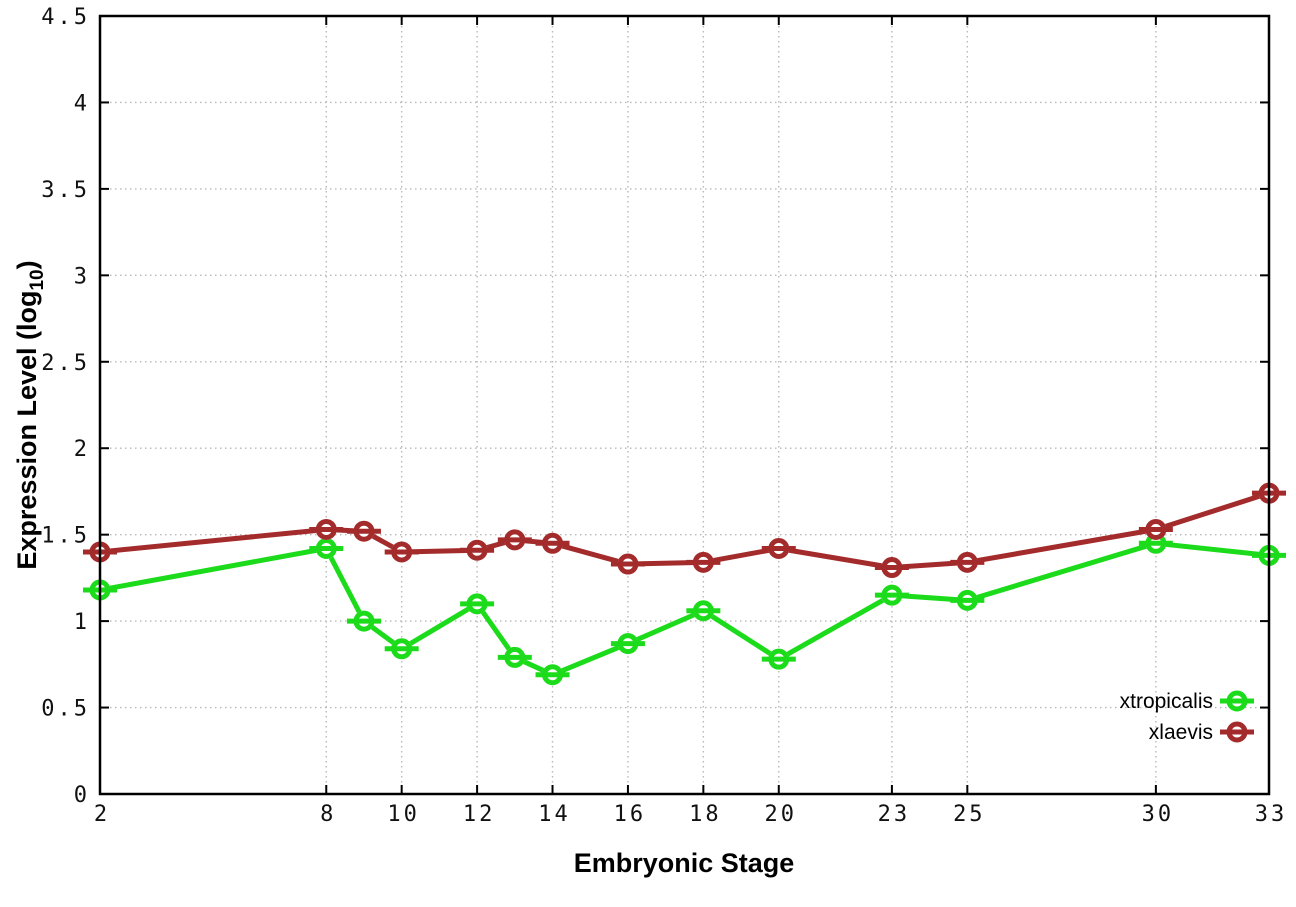 This screenshot has height=907, width=1296. I want to click on legend-sample-xlaevis-ring, so click(1237, 732).